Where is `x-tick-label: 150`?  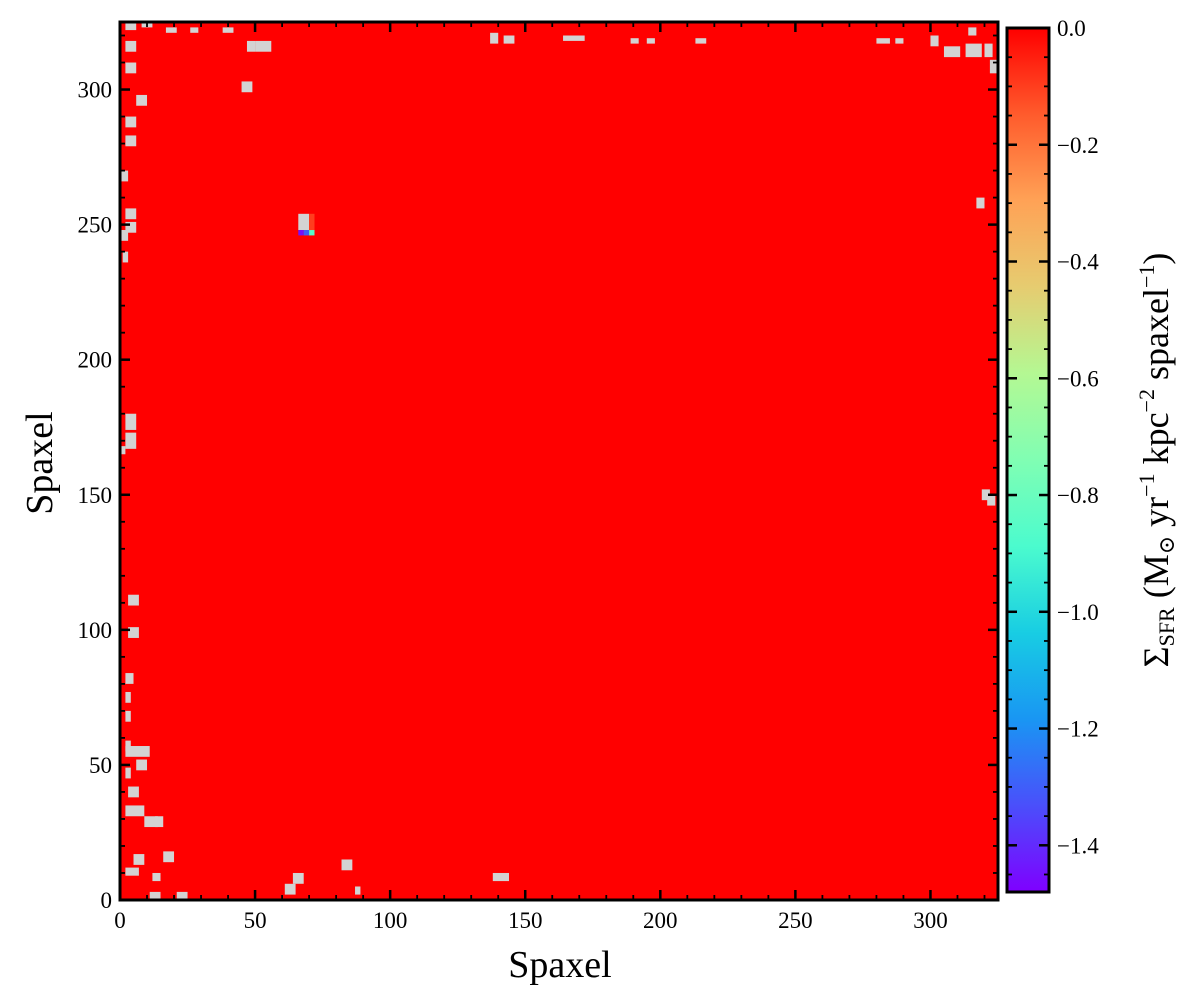
x-tick-label: 150 is located at coordinates (525, 920).